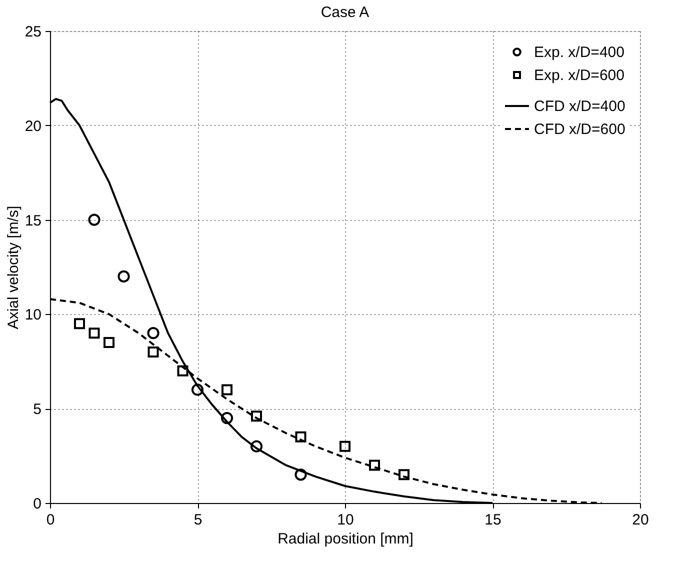 The height and width of the screenshot is (567, 678). I want to click on x-axis-title: Radial position [mm], so click(346, 539).